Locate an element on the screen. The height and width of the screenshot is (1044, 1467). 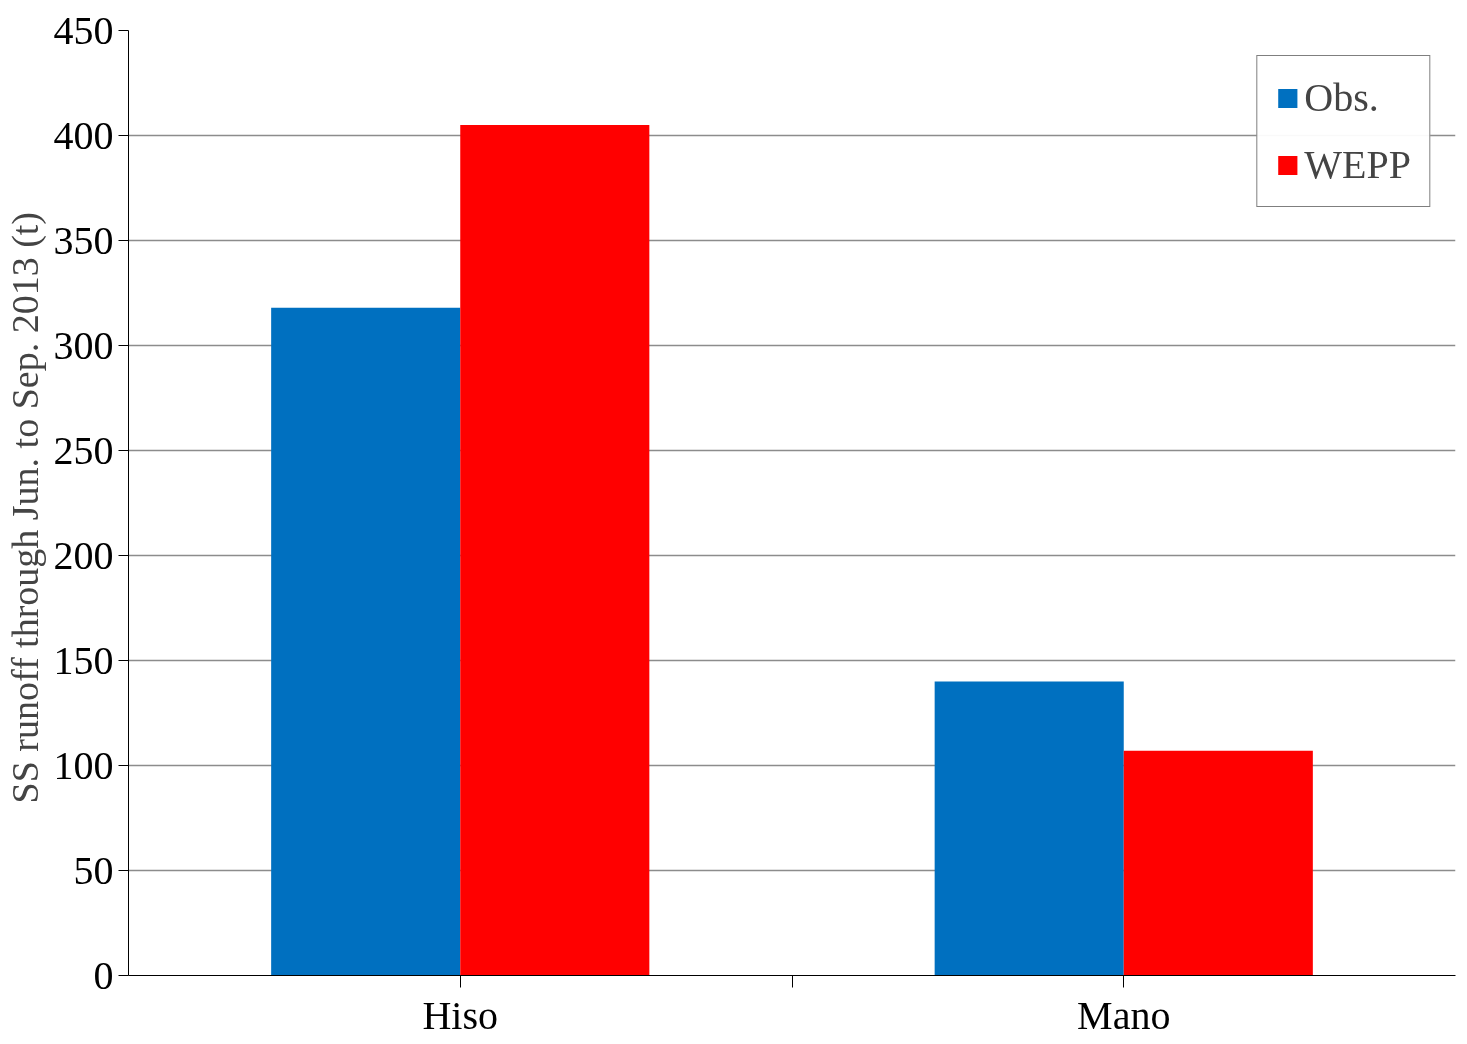
y-tick-label: 400 is located at coordinates (83, 135).